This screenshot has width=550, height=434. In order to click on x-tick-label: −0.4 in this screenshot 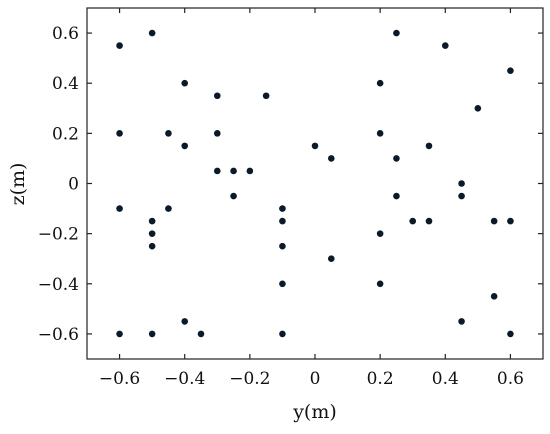, I will do `click(184, 379)`.